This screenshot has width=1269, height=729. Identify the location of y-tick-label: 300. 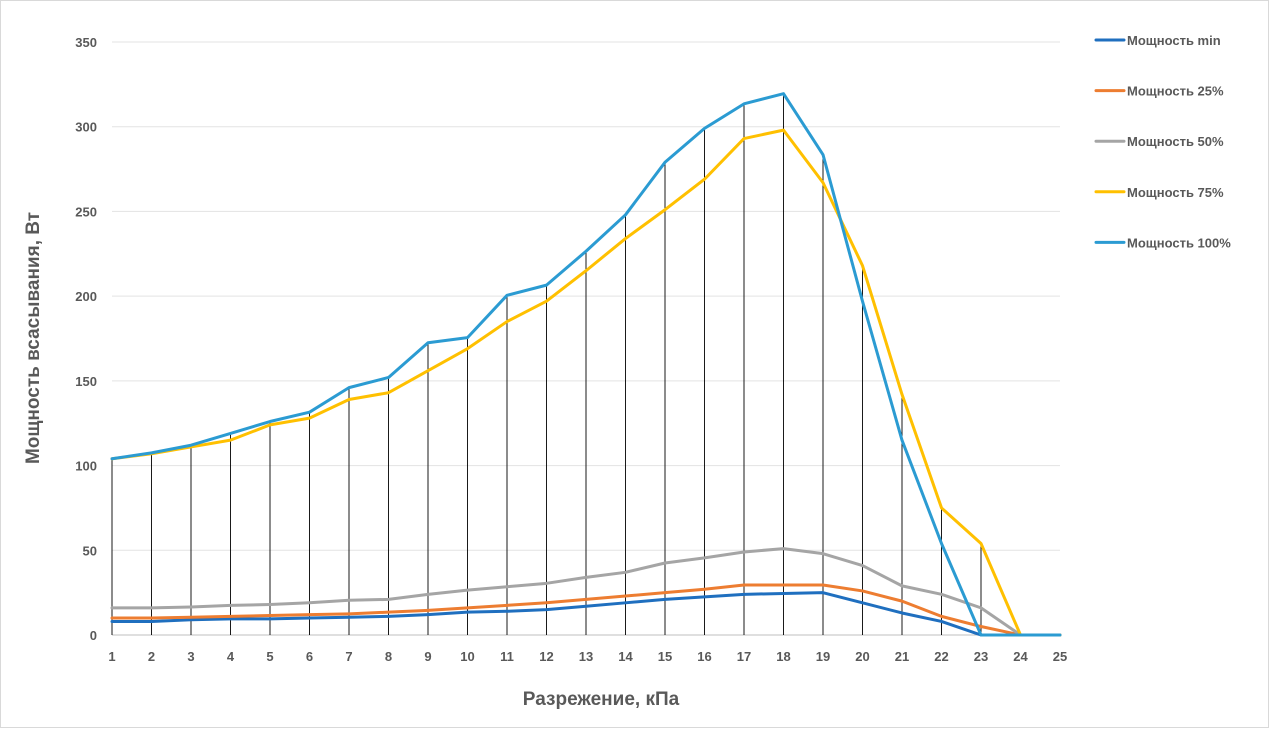
(86, 127).